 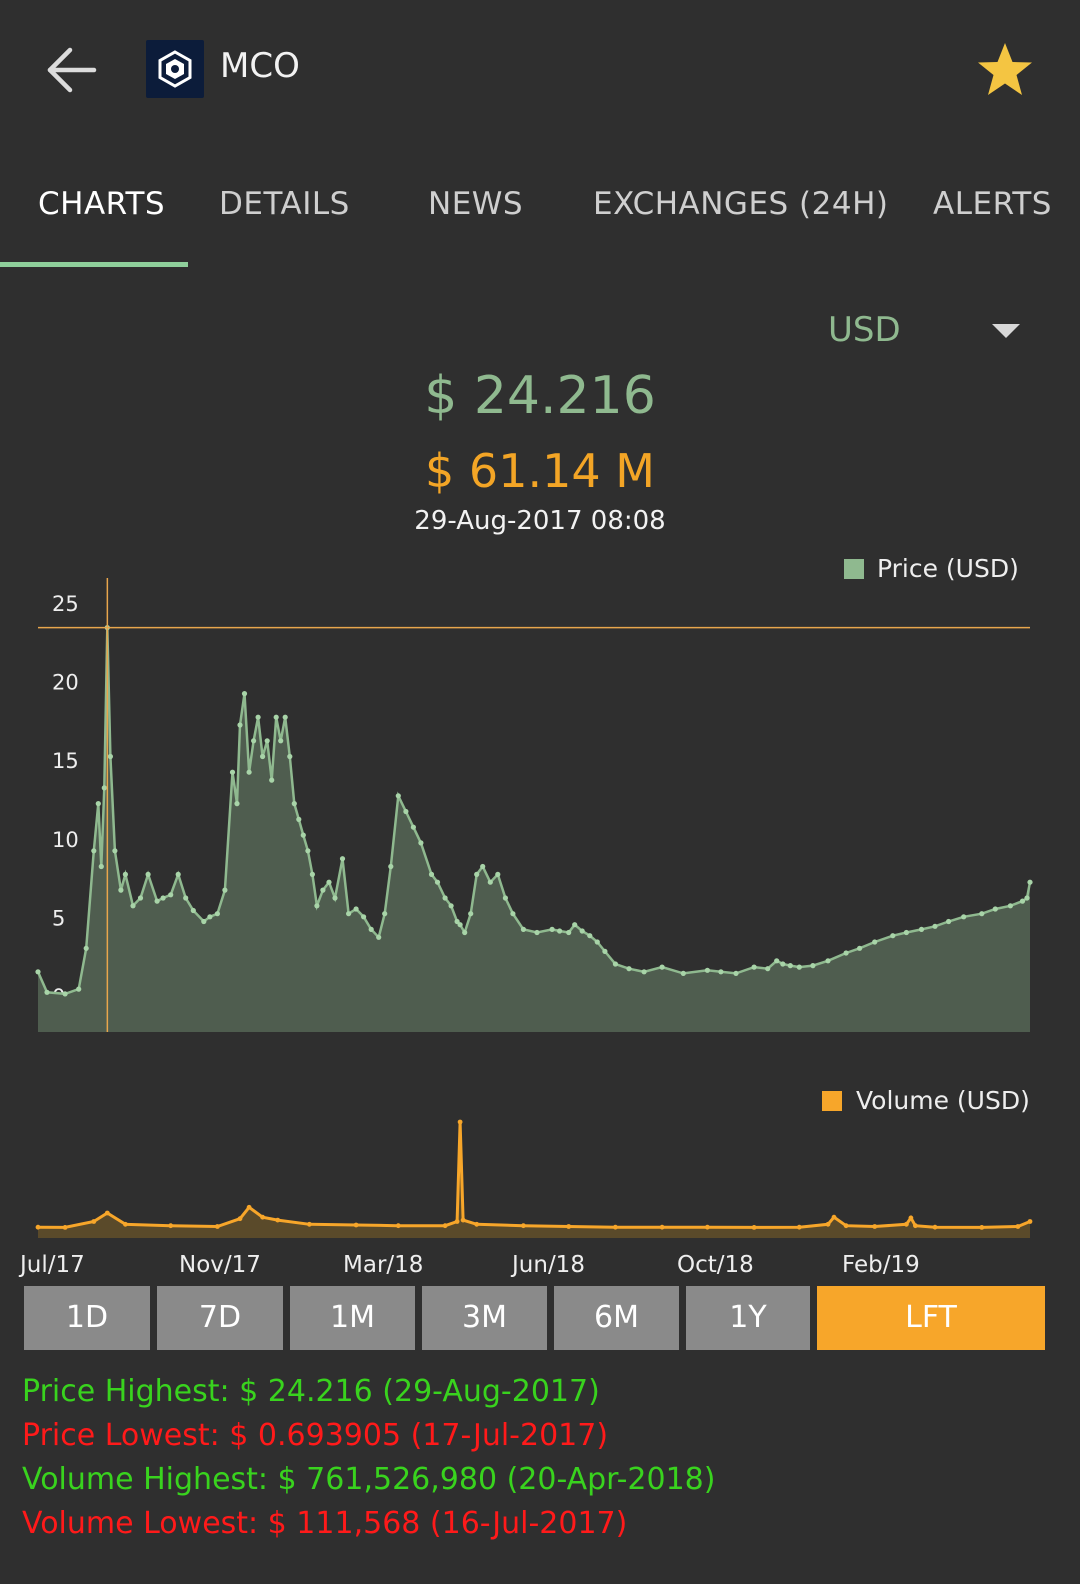 I want to click on active-tab-indicator, so click(x=94, y=264).